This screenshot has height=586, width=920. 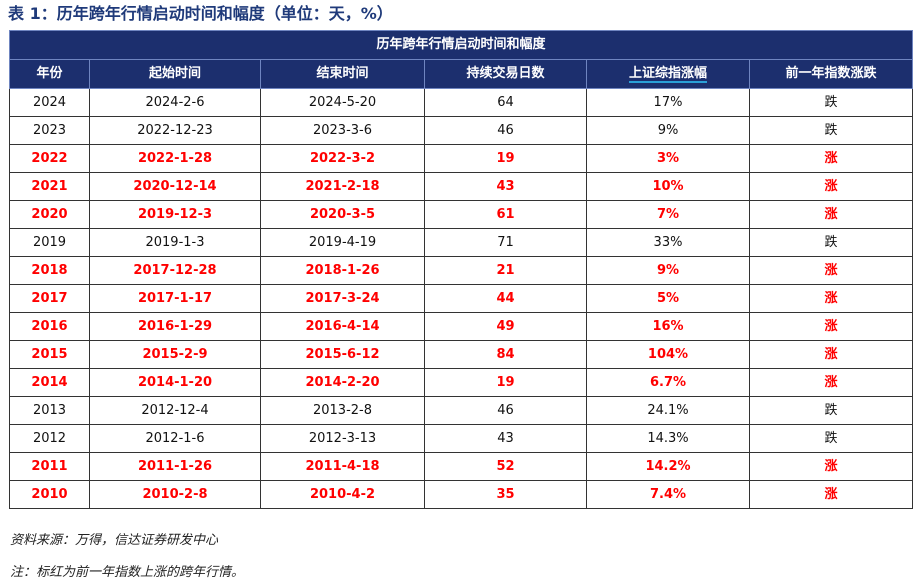 What do you see at coordinates (127, 572) in the screenshot?
I see `footnote: 注：标红为前一年指数上涨的跨年行情。` at bounding box center [127, 572].